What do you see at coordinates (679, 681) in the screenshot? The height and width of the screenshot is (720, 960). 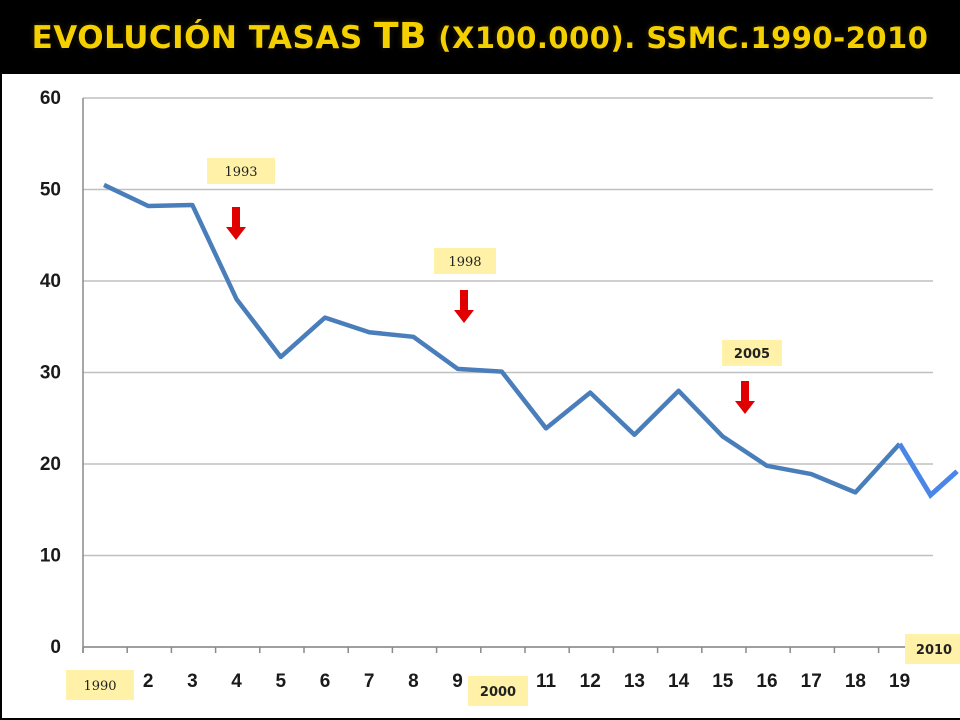 I see `x-tick-label: 14` at bounding box center [679, 681].